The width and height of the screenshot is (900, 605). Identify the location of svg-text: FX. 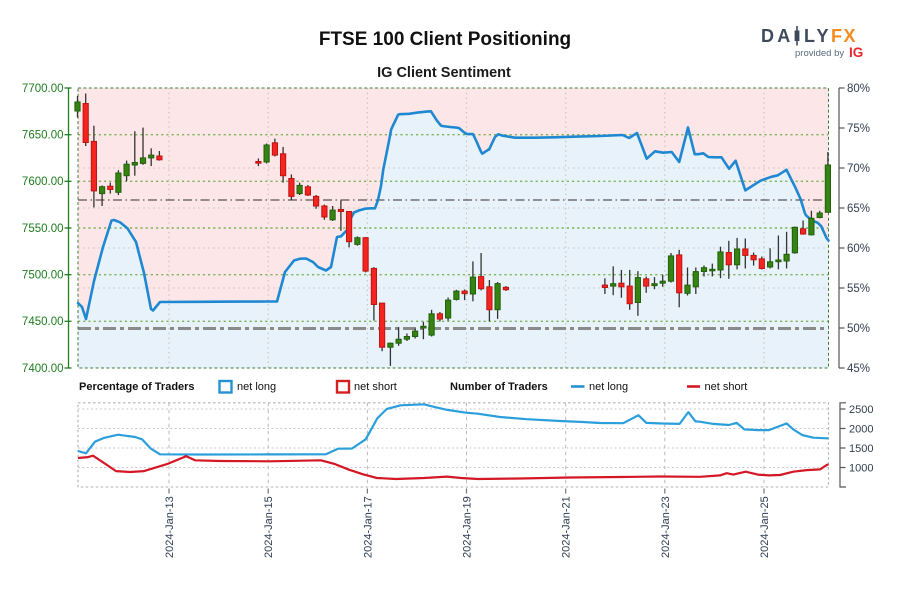
(844, 36).